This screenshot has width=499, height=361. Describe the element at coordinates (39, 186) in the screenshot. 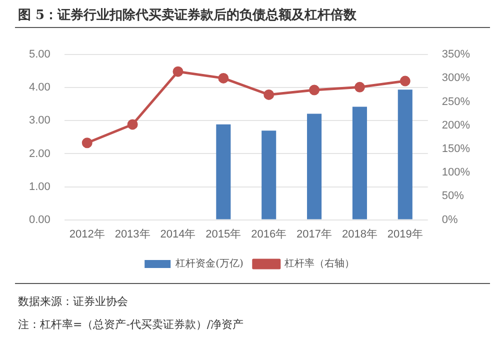

I see `y-tick-label: 1.00` at that location.